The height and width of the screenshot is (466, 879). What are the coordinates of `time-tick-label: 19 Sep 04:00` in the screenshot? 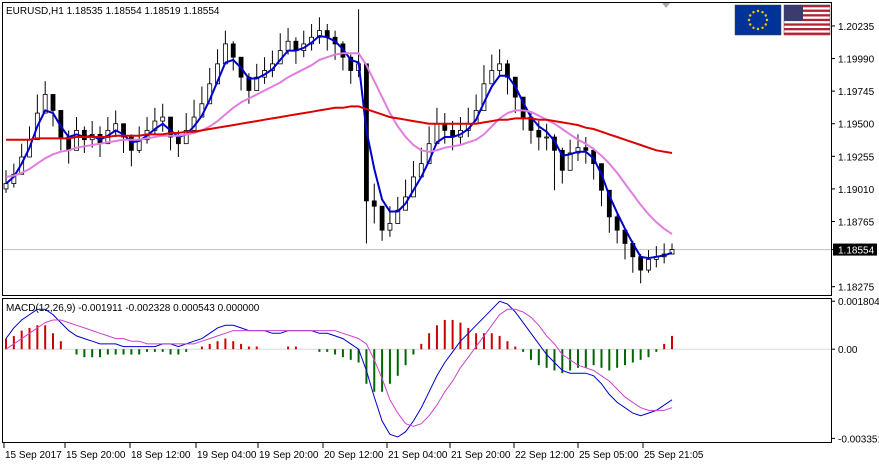 It's located at (227, 455).